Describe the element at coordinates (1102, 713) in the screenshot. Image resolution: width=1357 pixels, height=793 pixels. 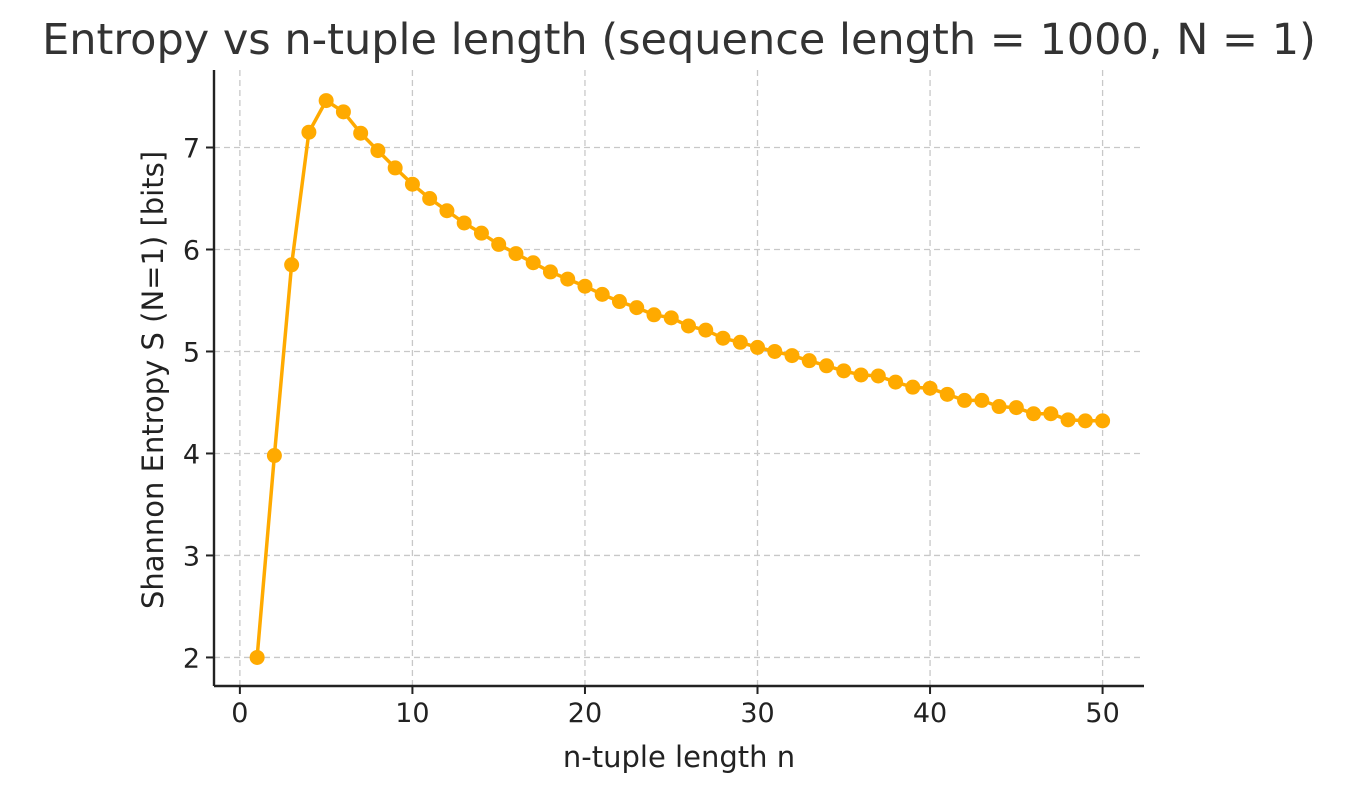
I see `x-tick-label: 50` at that location.